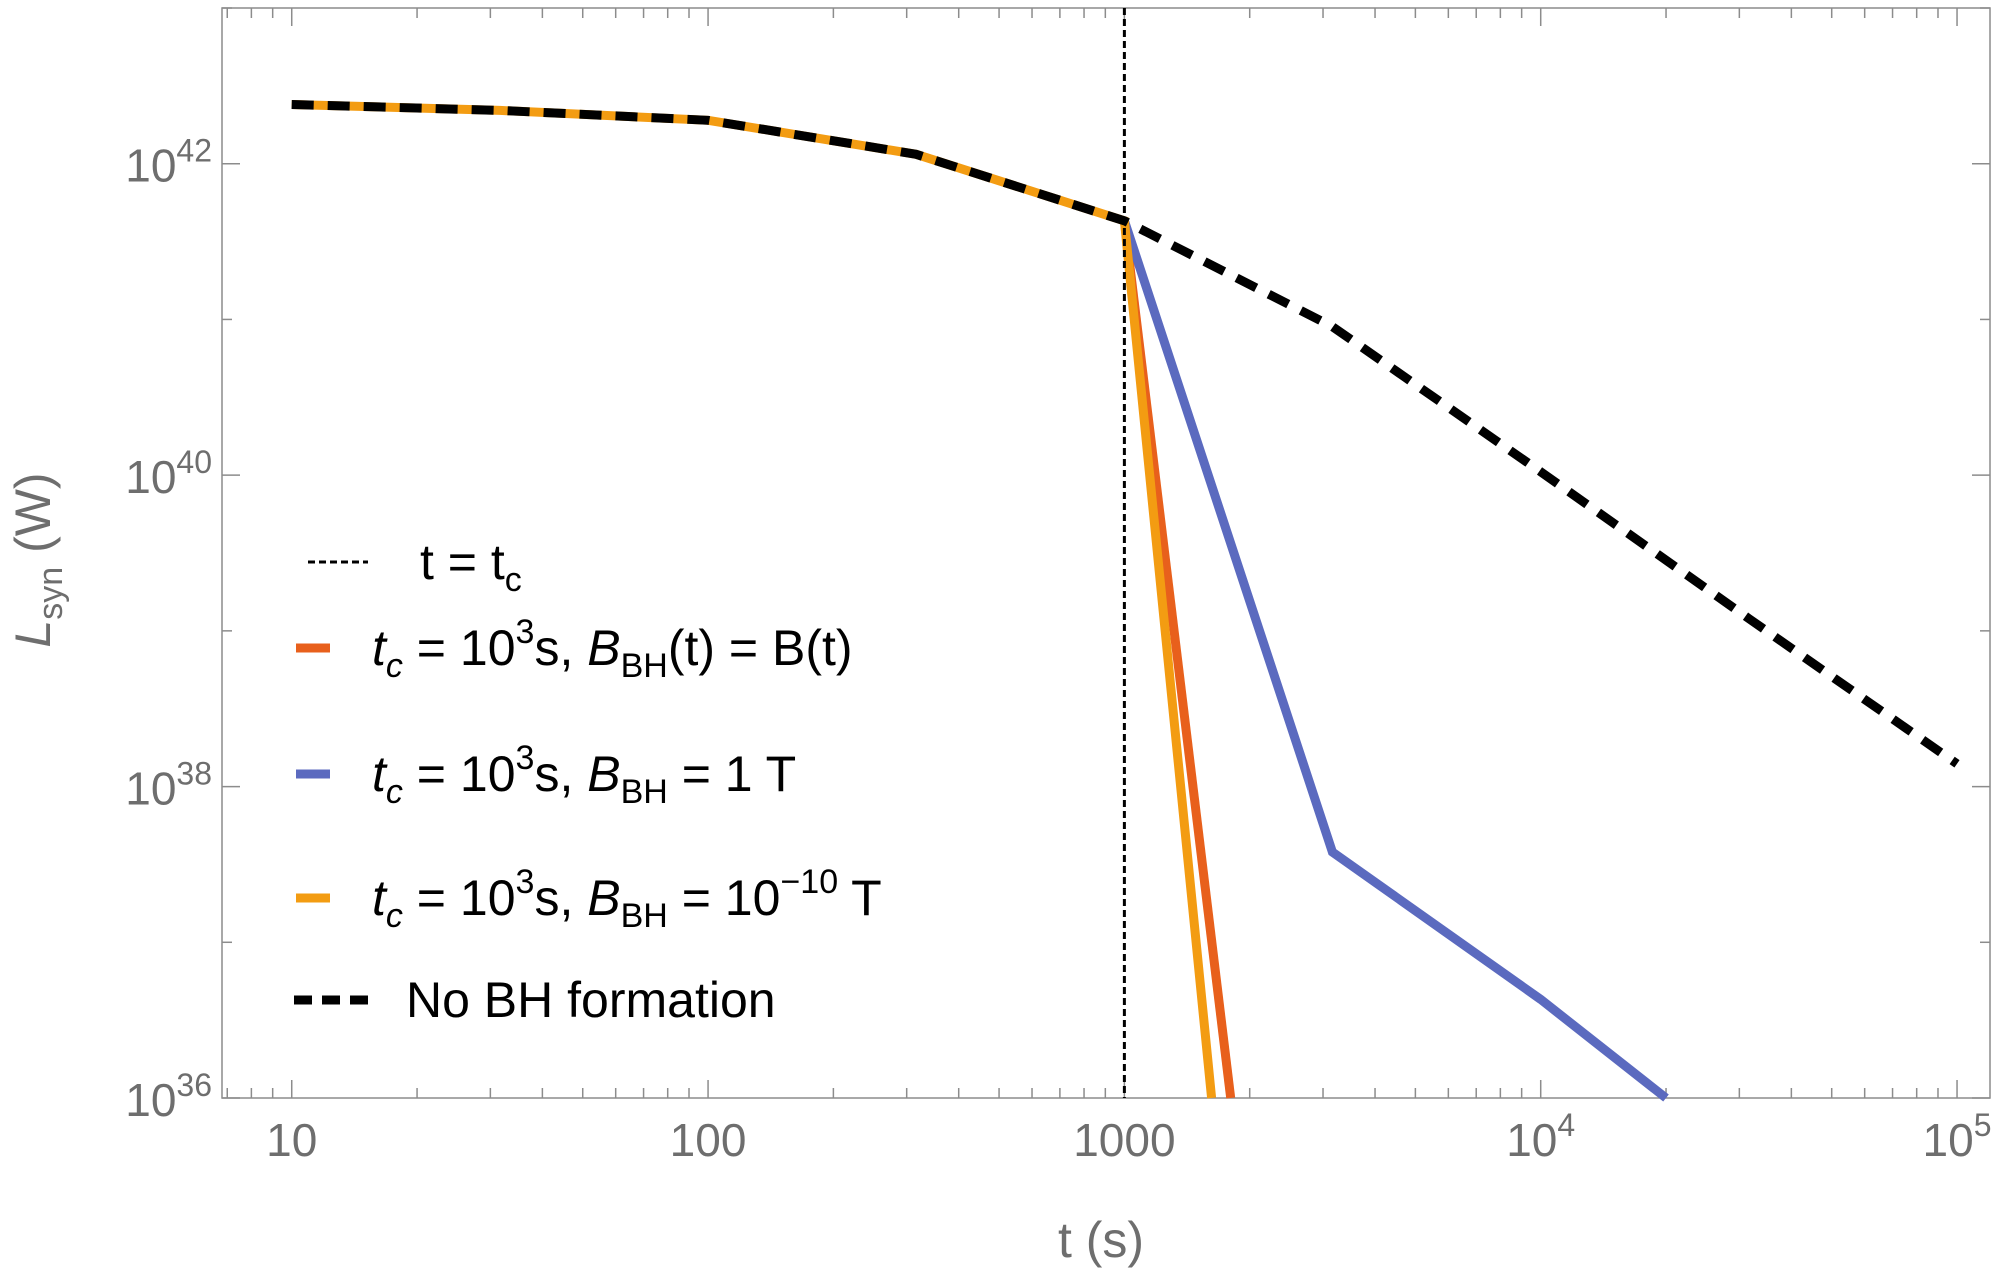 The image size is (2000, 1278). Describe the element at coordinates (708, 1140) in the screenshot. I see `x-tick-label: 100` at that location.